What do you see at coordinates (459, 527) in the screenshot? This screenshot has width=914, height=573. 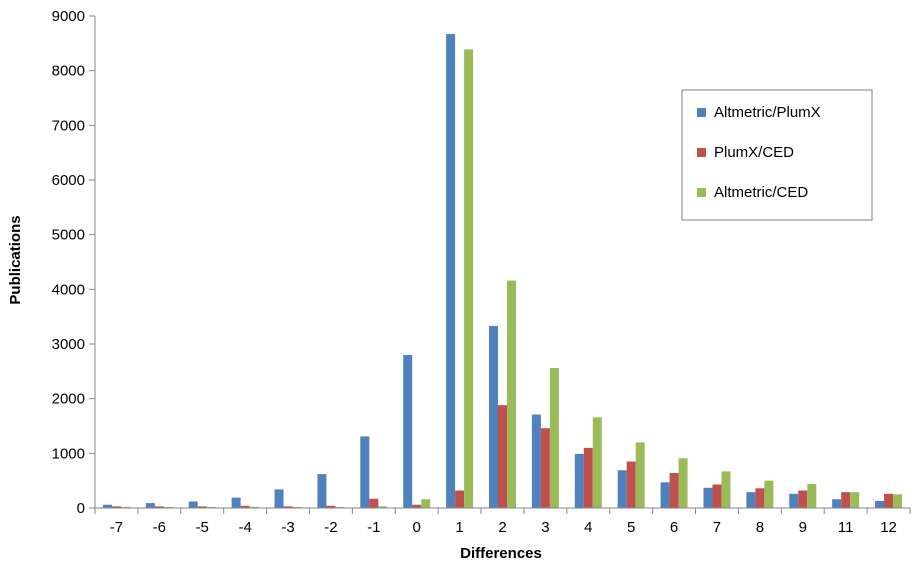 I see `x-tick-label: 1` at bounding box center [459, 527].